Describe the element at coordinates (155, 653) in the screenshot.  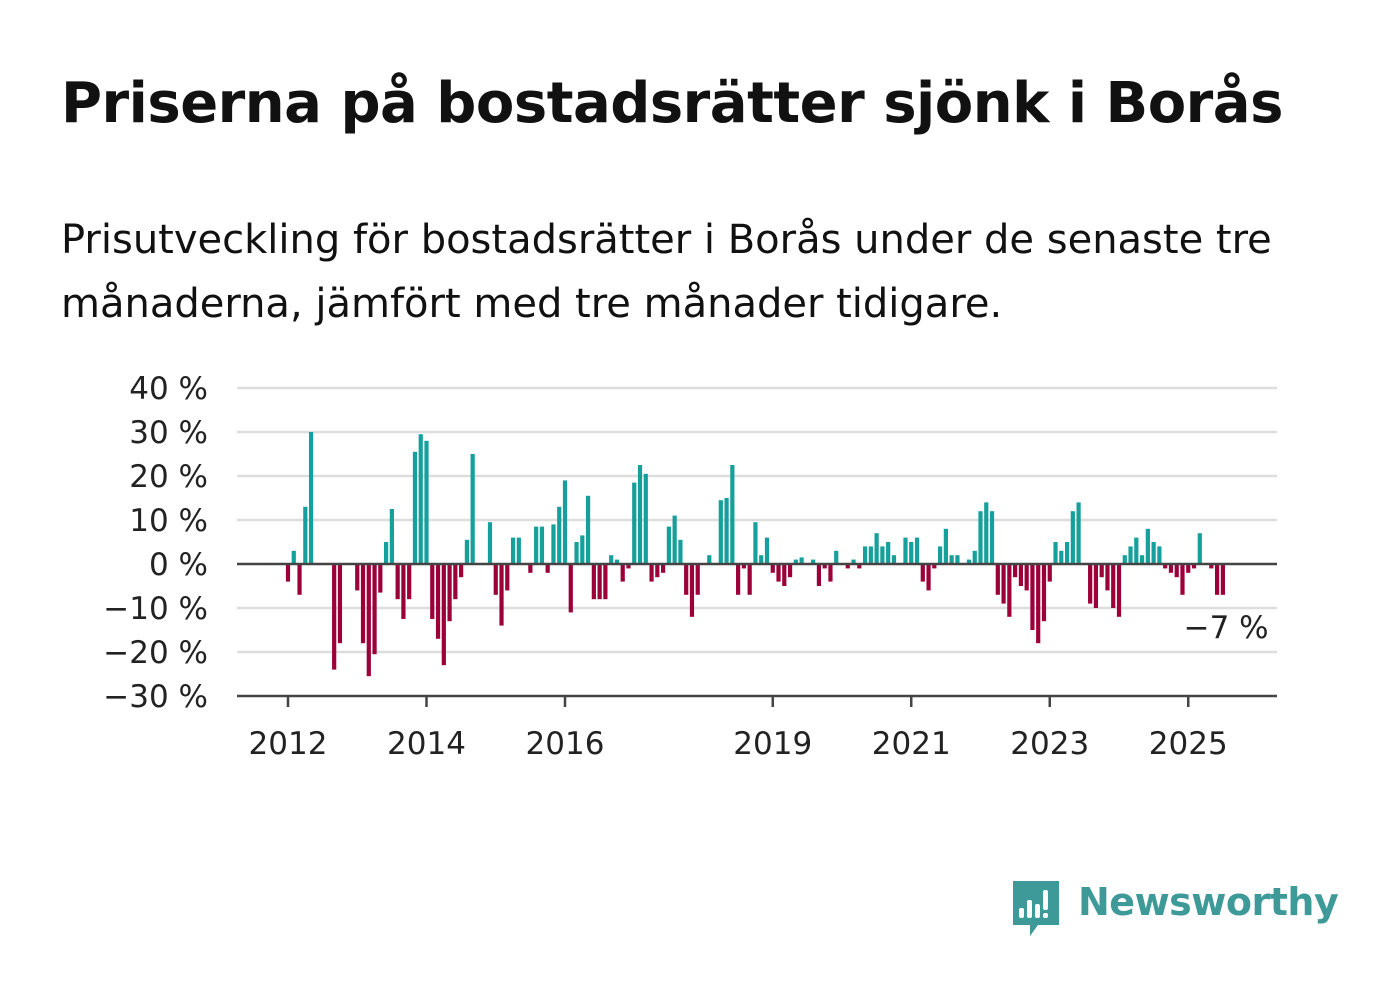
I see `y-tick-label: −20 %` at that location.